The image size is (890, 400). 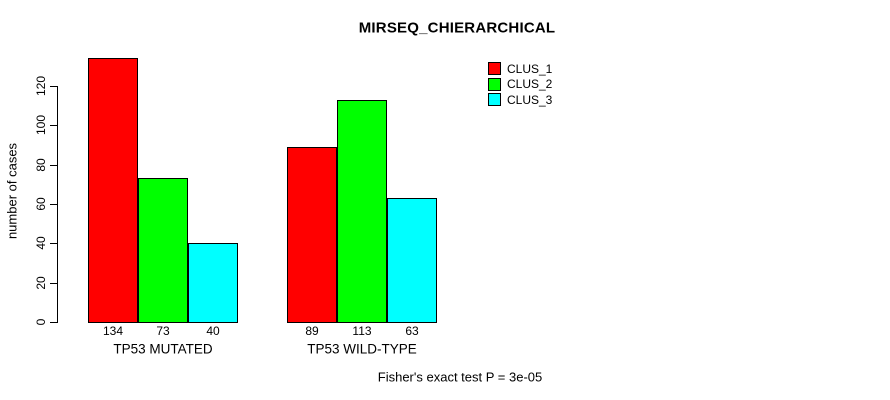 I want to click on legend-item-clus_1: CLUS_1, so click(x=520, y=68).